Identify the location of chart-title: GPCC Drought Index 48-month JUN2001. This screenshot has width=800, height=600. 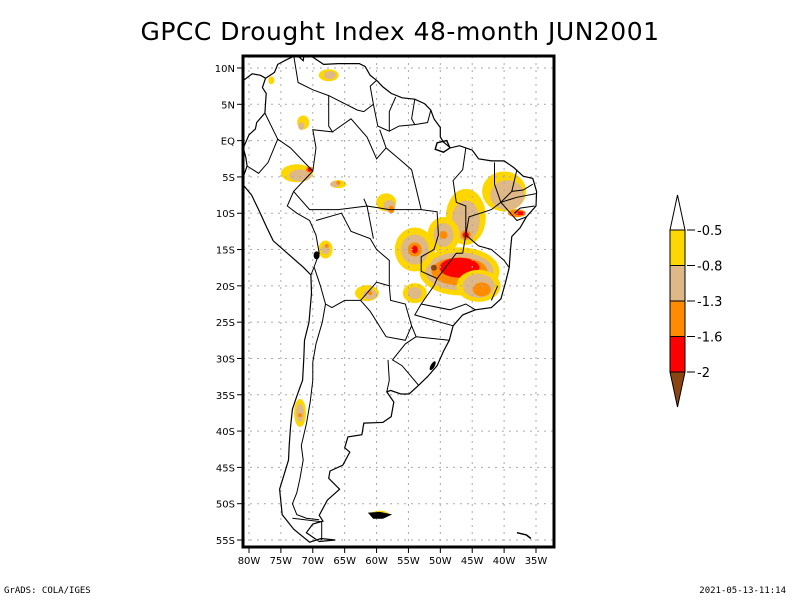
(400, 31).